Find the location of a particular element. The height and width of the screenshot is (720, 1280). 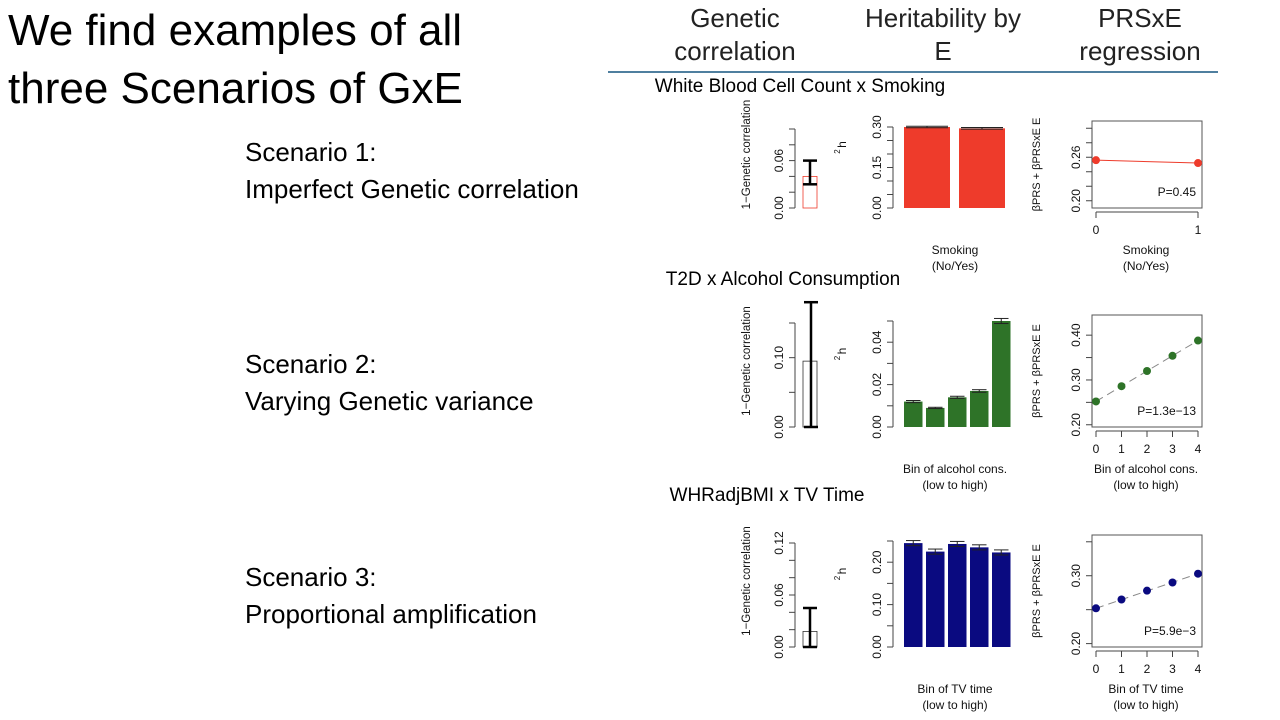

prs-y-tick-label: 0.40 is located at coordinates (1076, 335).